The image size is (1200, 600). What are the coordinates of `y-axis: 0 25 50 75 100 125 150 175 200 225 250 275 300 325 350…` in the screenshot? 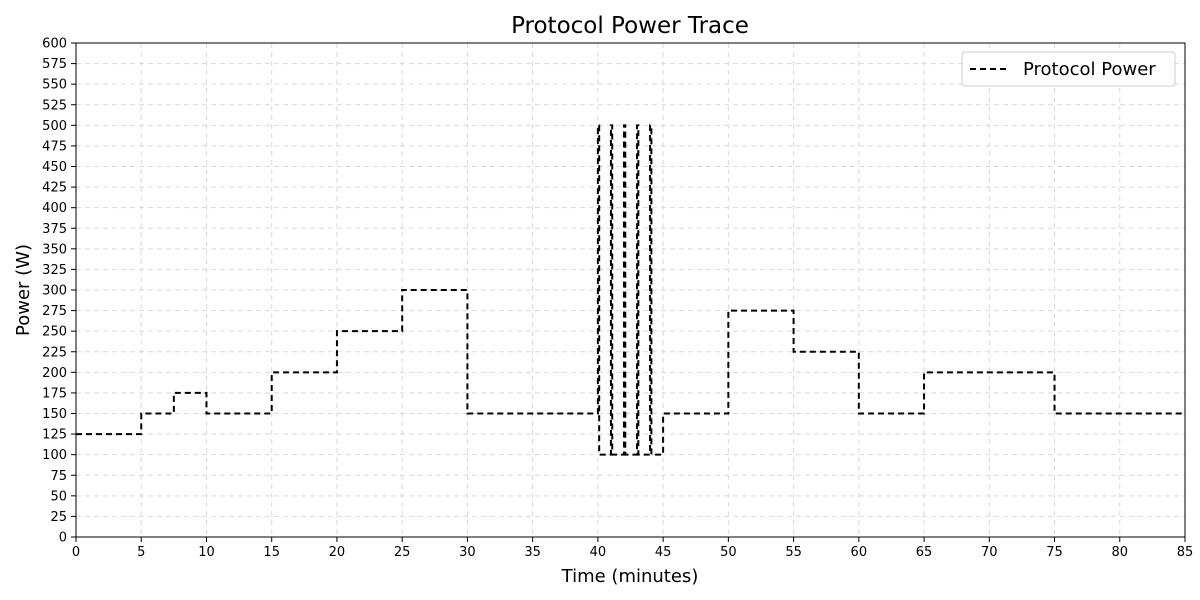 It's located at (59, 291).